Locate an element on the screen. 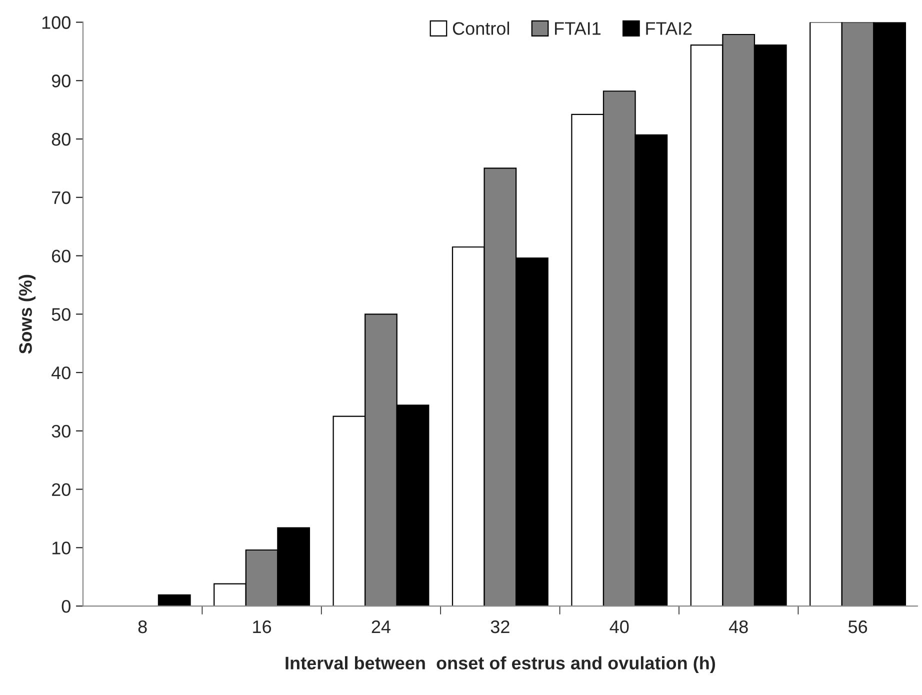  y-tick-label: 20 is located at coordinates (61, 489).